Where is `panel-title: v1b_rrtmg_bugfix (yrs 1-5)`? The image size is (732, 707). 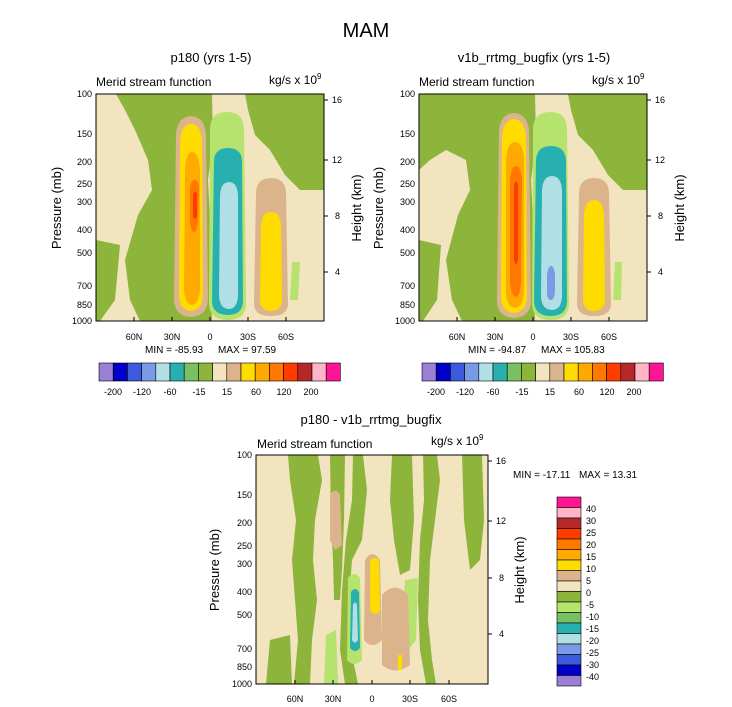
panel-title: v1b_rrtmg_bugfix (yrs 1-5) is located at coordinates (534, 57).